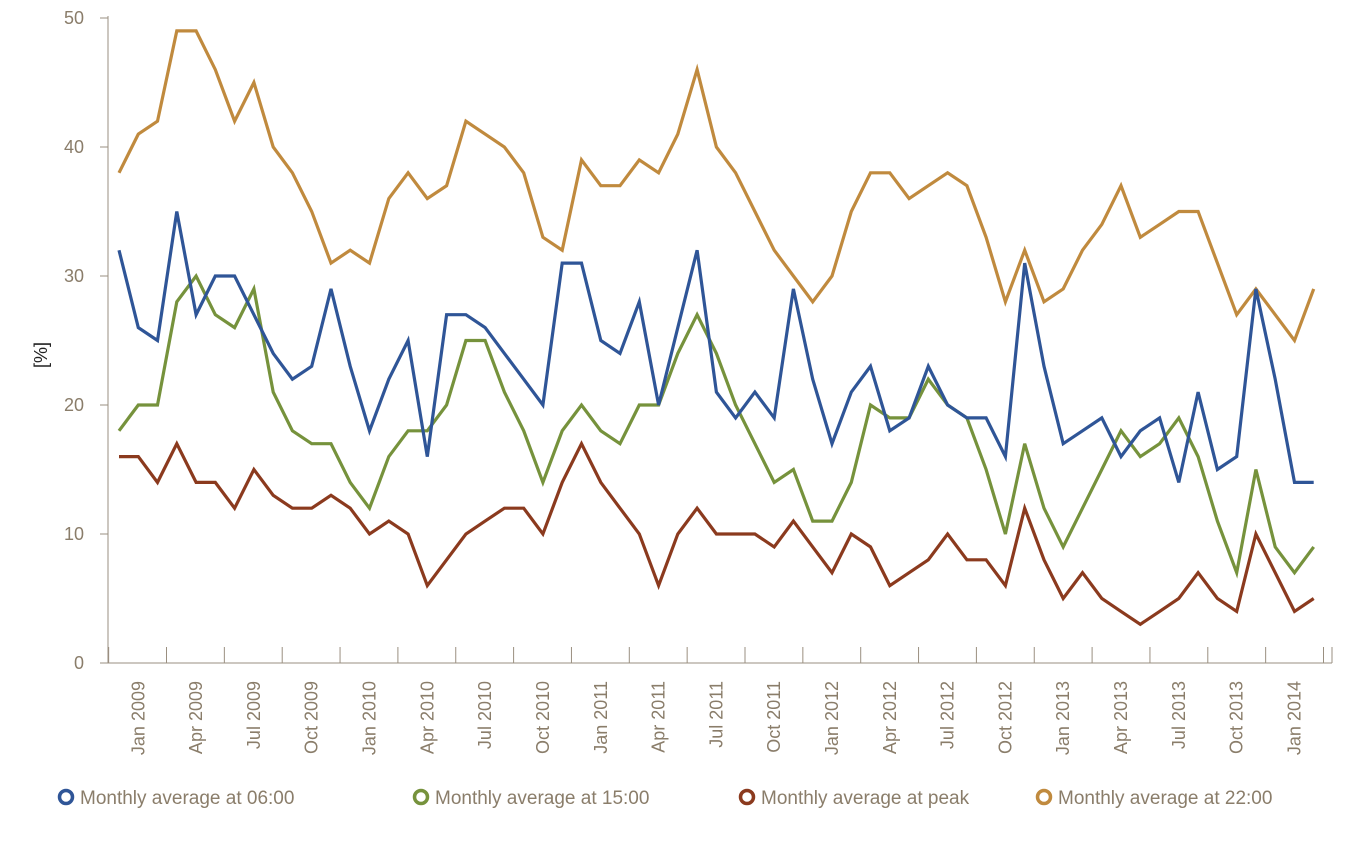 The image size is (1358, 868). Describe the element at coordinates (865, 798) in the screenshot. I see `legend-label: Monthly average at peak` at that location.